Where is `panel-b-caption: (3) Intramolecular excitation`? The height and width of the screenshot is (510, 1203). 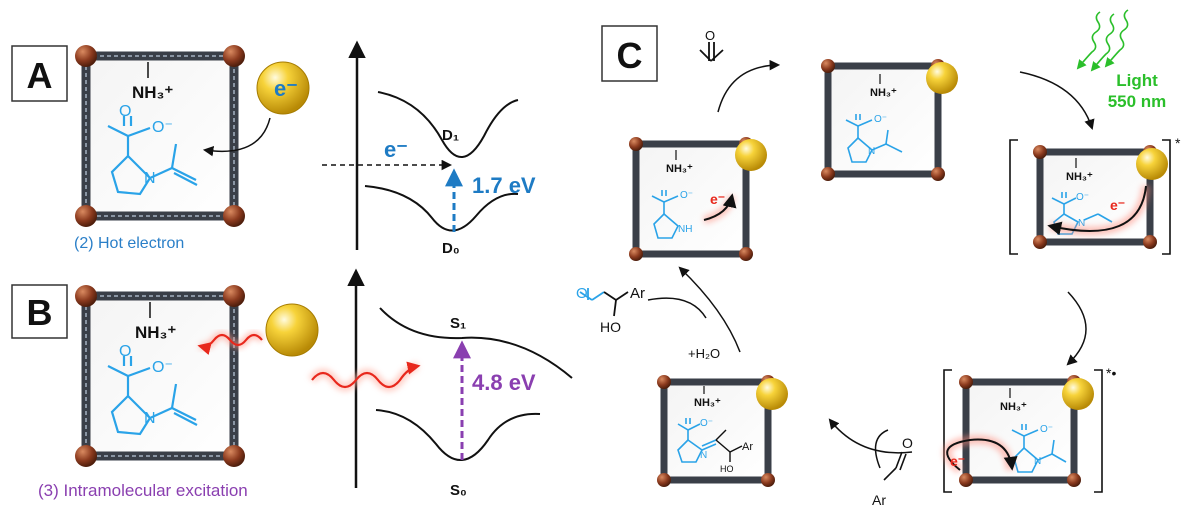 panel-b-caption: (3) Intramolecular excitation is located at coordinates (143, 490).